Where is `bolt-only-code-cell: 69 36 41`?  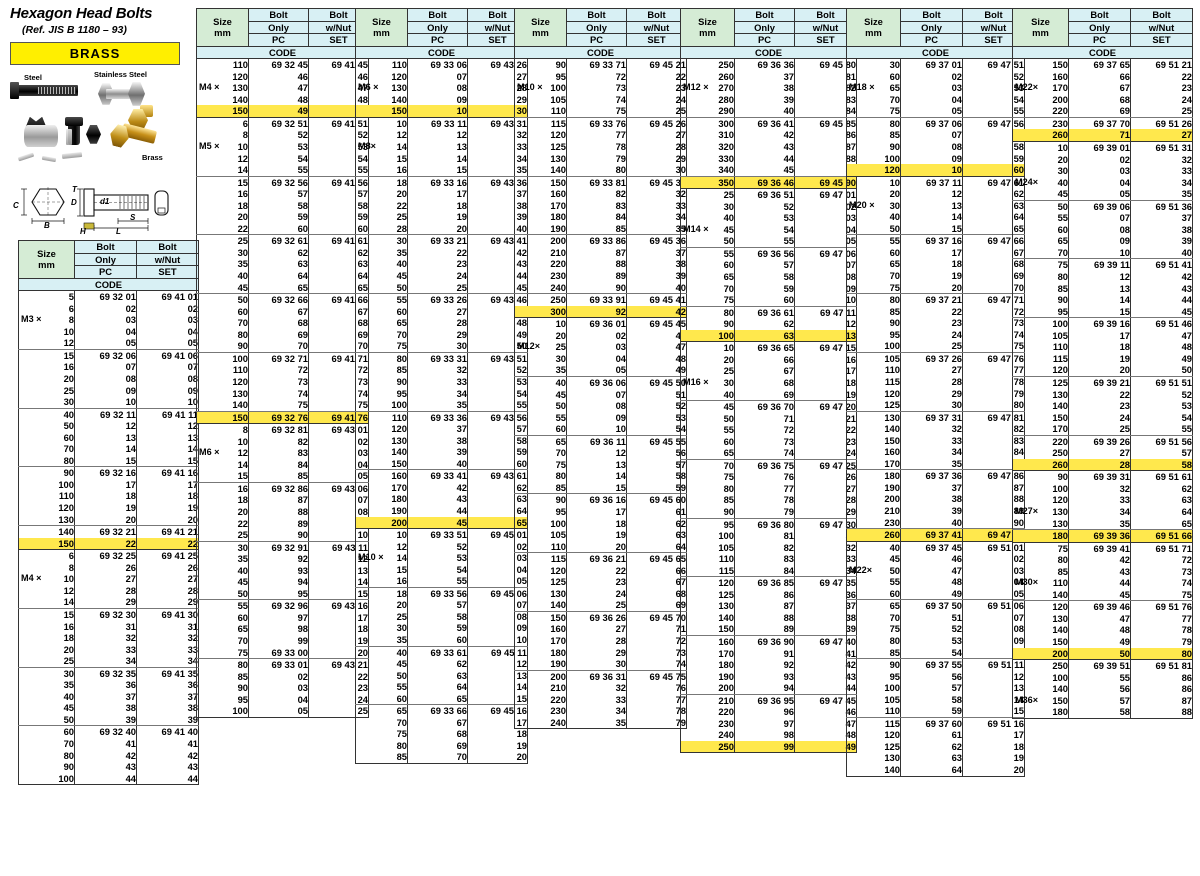 bolt-only-code-cell: 69 36 41 is located at coordinates (764, 123).